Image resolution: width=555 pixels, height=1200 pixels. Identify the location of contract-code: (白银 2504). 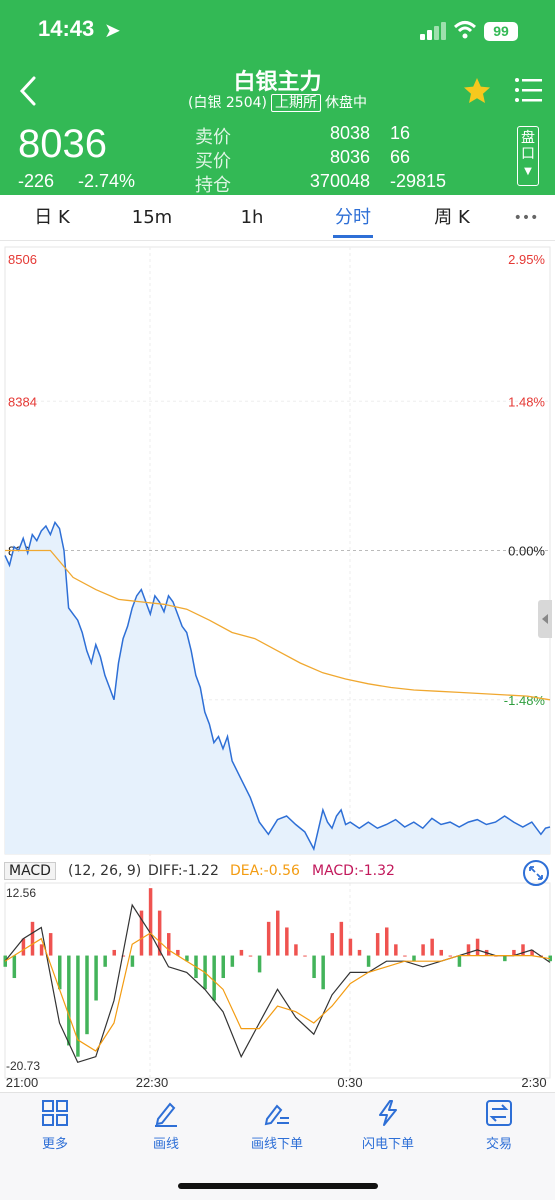
(227, 103).